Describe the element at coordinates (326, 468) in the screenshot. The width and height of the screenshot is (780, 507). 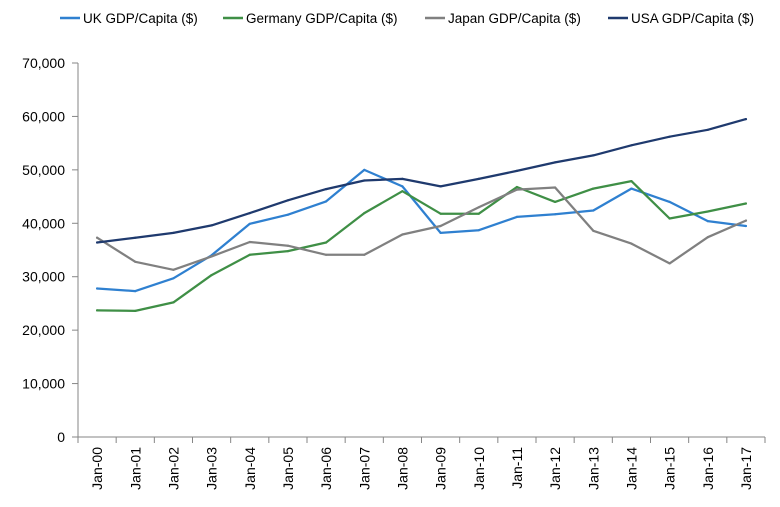
I see `x-tick-label: Jan-06` at that location.